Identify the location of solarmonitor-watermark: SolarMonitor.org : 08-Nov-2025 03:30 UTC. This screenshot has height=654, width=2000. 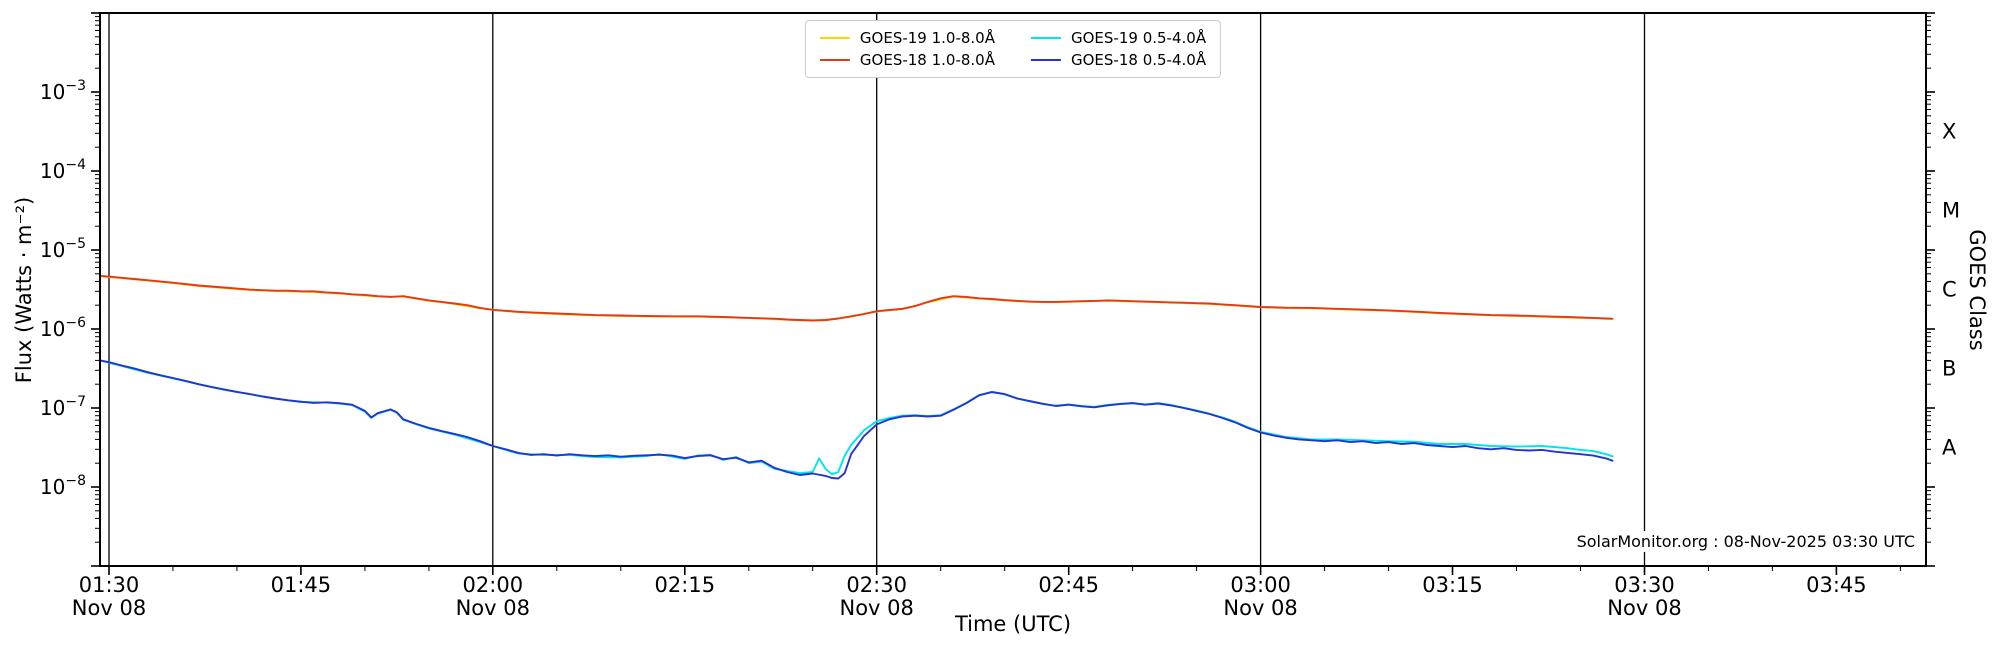
(1745, 541).